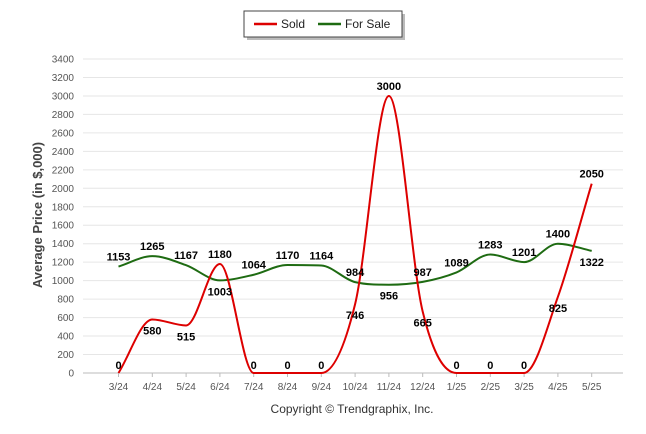  I want to click on y-tick-label: 200, so click(65, 355).